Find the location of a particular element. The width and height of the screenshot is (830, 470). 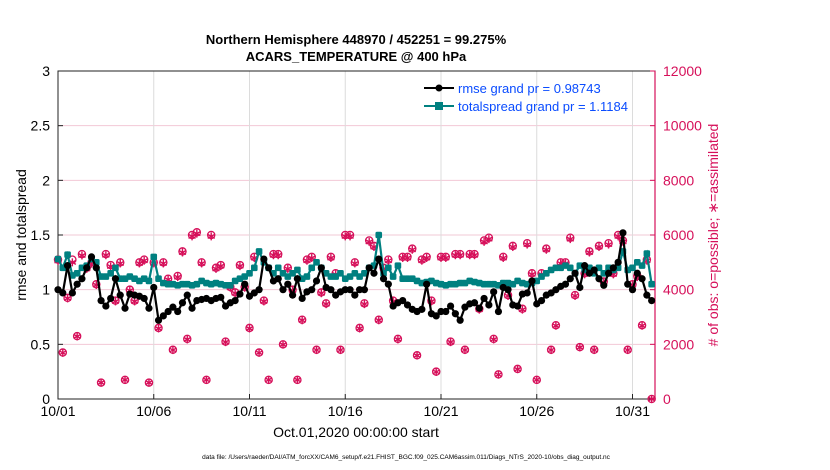

legend-spread-marker is located at coordinates (439, 106).